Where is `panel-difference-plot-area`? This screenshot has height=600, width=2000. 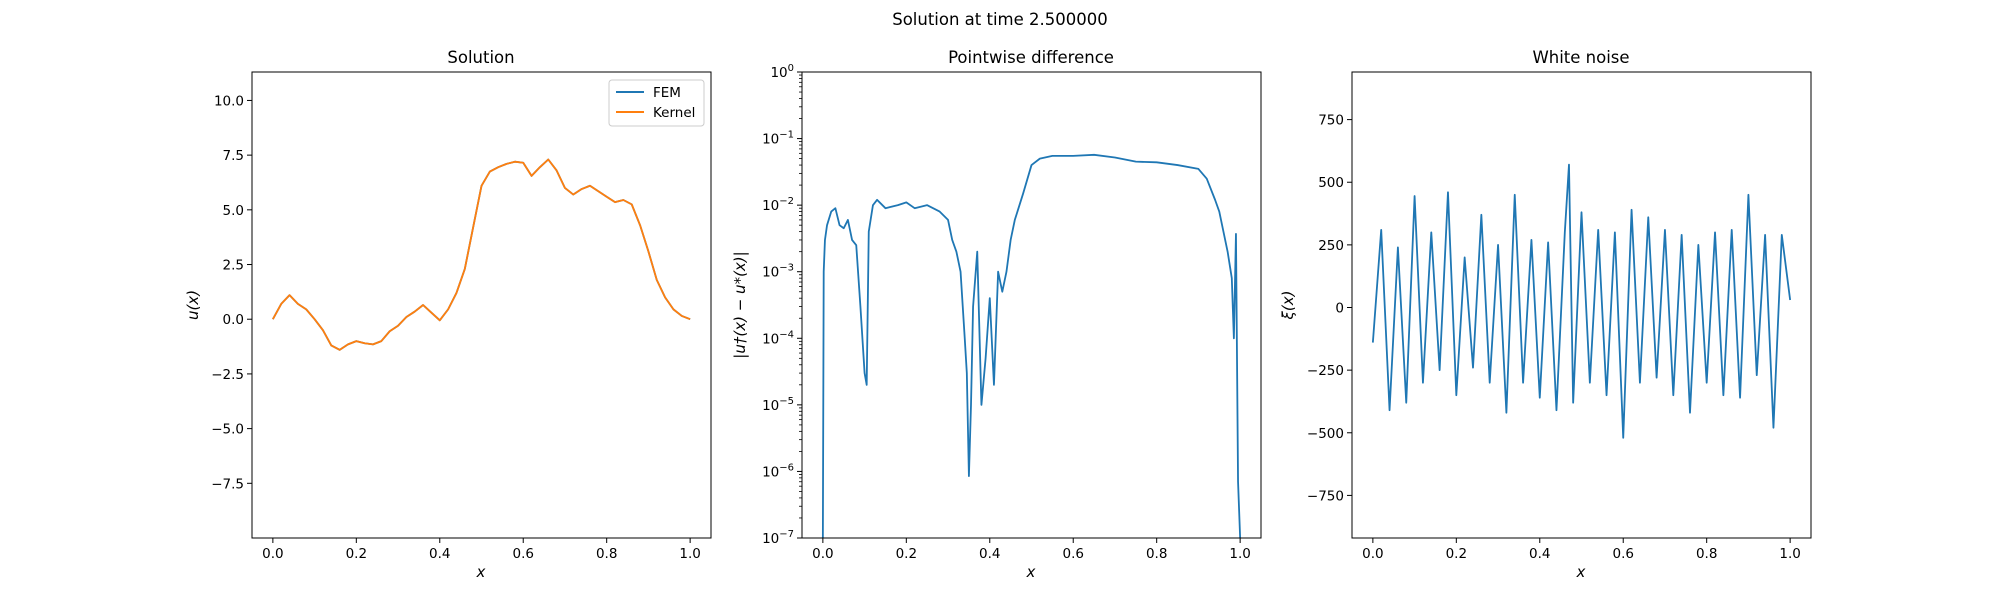
panel-difference-plot-area is located at coordinates (1031, 346).